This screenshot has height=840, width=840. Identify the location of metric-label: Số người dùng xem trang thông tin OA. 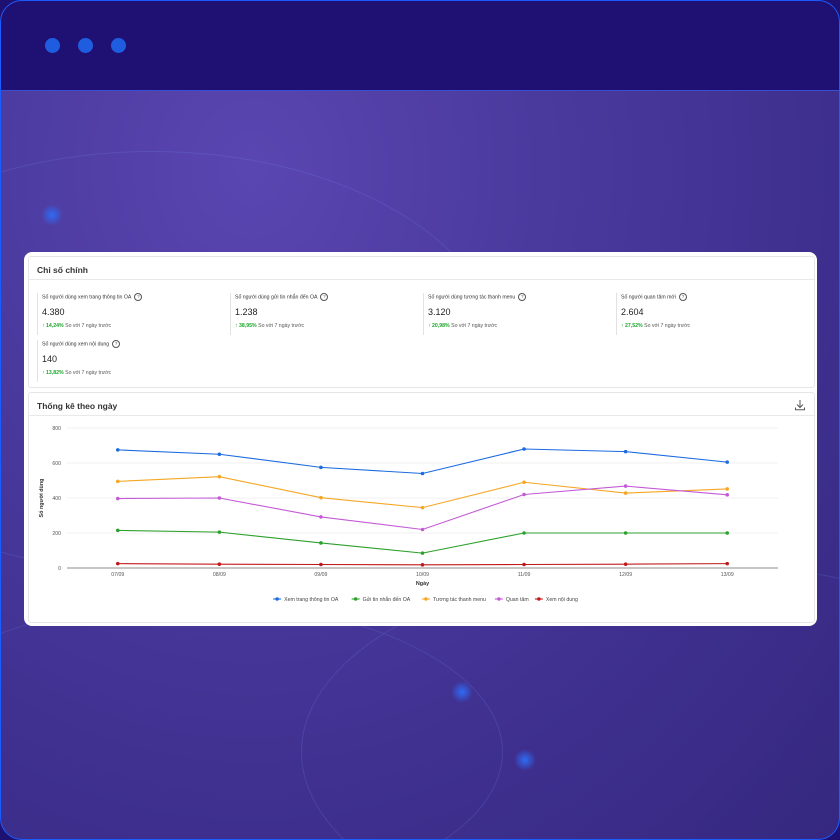
(87, 297).